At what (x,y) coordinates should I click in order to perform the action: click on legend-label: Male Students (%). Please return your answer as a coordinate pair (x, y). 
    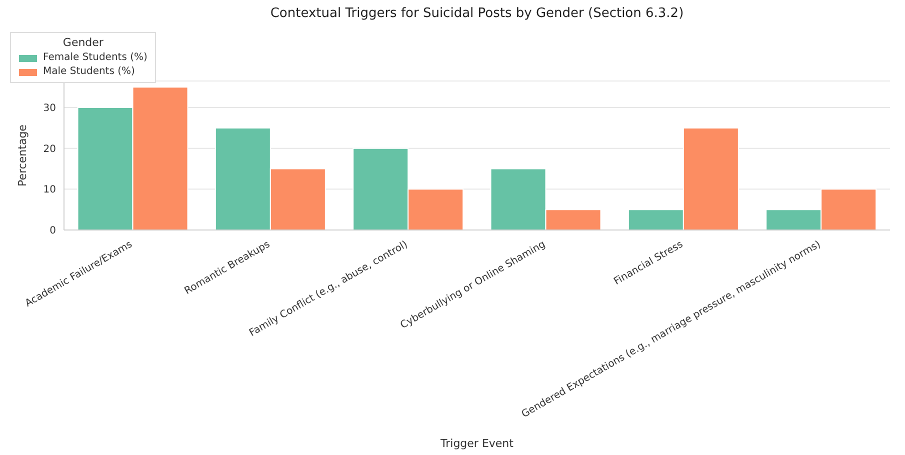
    Looking at the image, I should click on (89, 72).